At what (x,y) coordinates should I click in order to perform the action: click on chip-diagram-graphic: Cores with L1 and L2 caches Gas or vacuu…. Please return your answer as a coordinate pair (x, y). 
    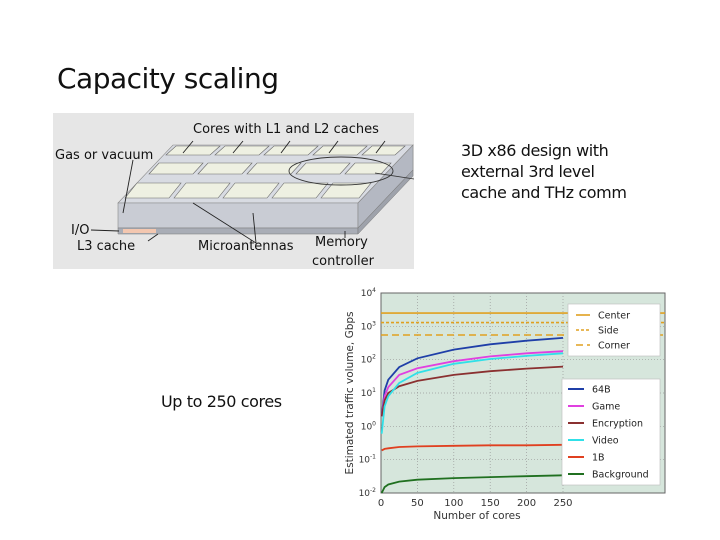
    Looking at the image, I should click on (235, 195).